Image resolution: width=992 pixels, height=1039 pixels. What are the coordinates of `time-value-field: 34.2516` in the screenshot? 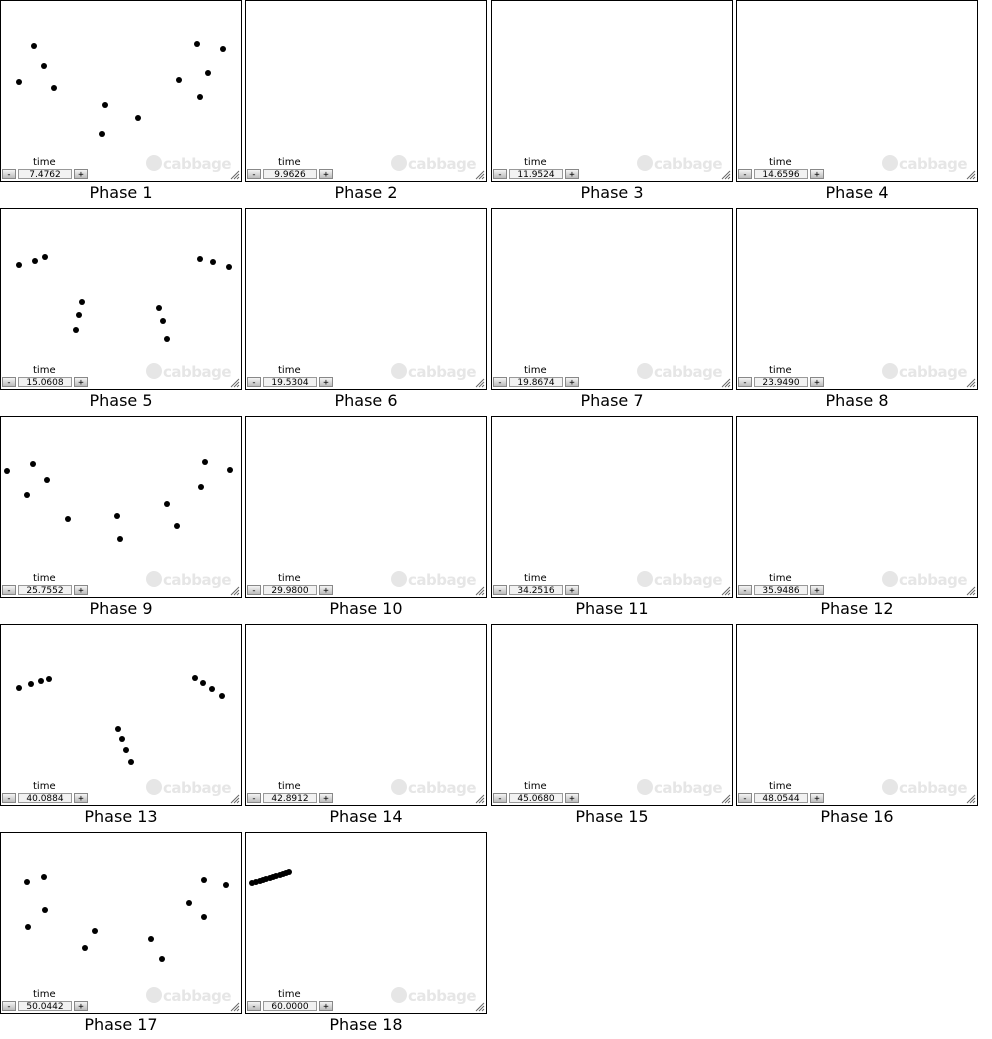 It's located at (536, 590).